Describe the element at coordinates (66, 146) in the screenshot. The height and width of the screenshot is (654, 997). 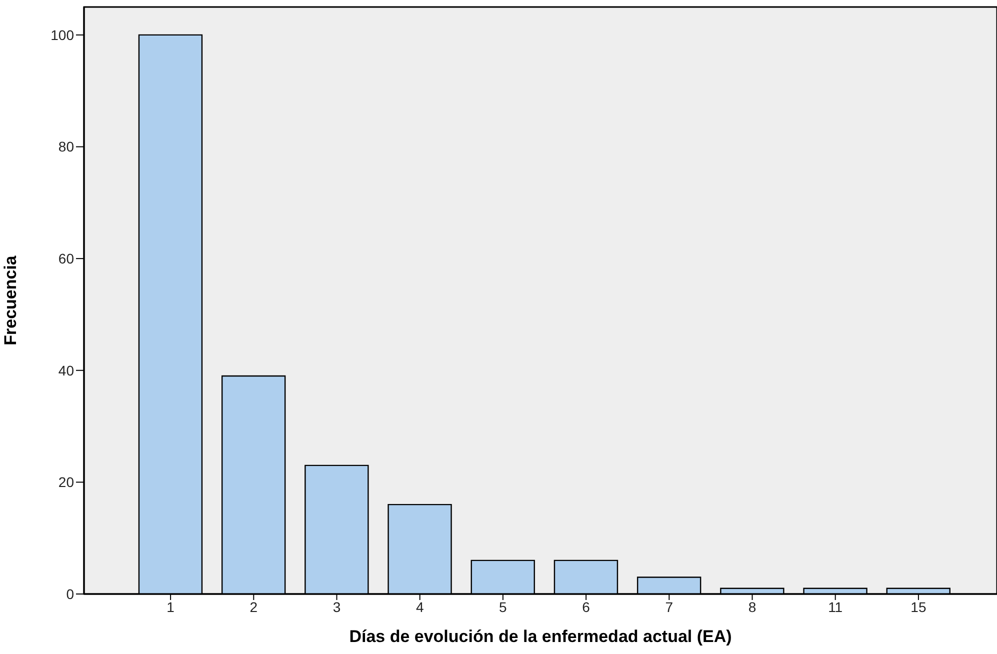
I see `y-tick-label: 80` at that location.